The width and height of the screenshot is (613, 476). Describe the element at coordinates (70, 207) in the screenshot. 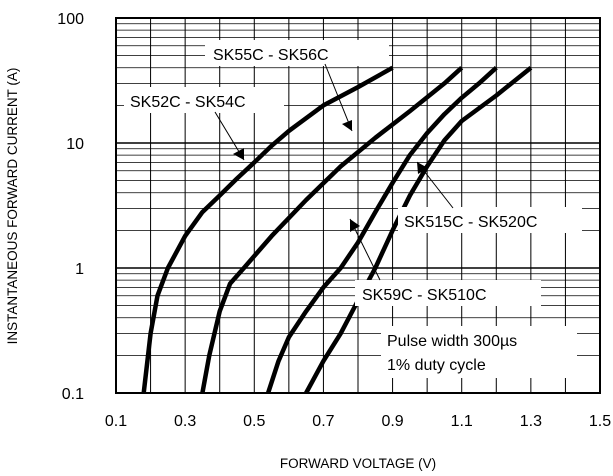

I see `y-tick-labels: 0.1 1 10 100` at that location.